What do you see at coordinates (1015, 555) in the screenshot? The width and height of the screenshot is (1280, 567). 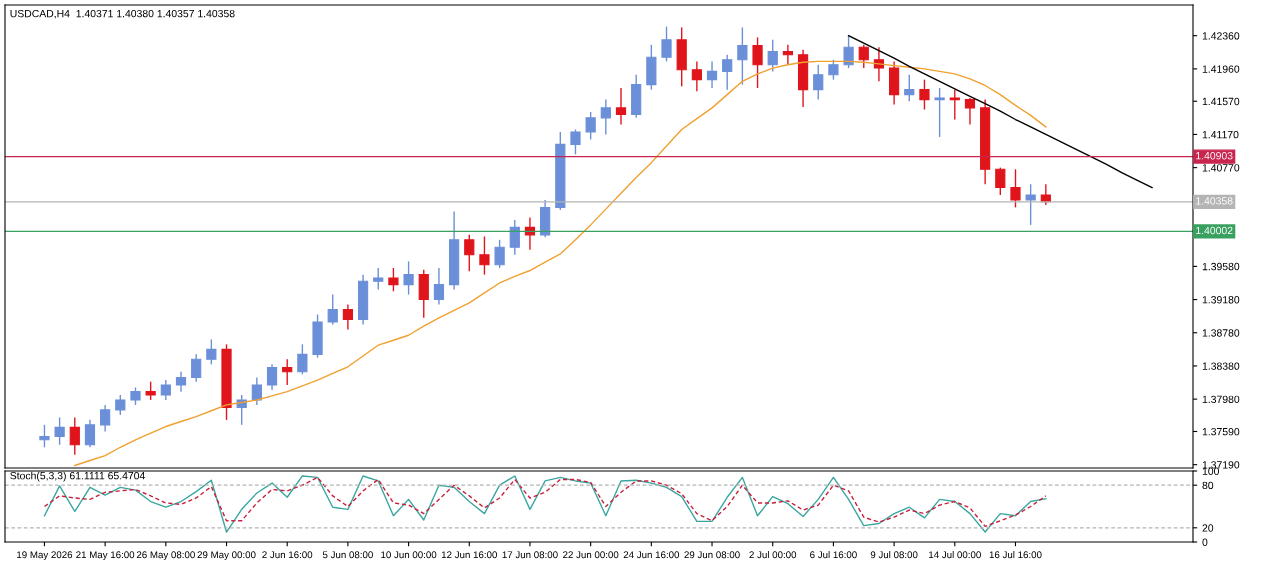 I see `x-tick-label: 16 Jul 16:00` at bounding box center [1015, 555].